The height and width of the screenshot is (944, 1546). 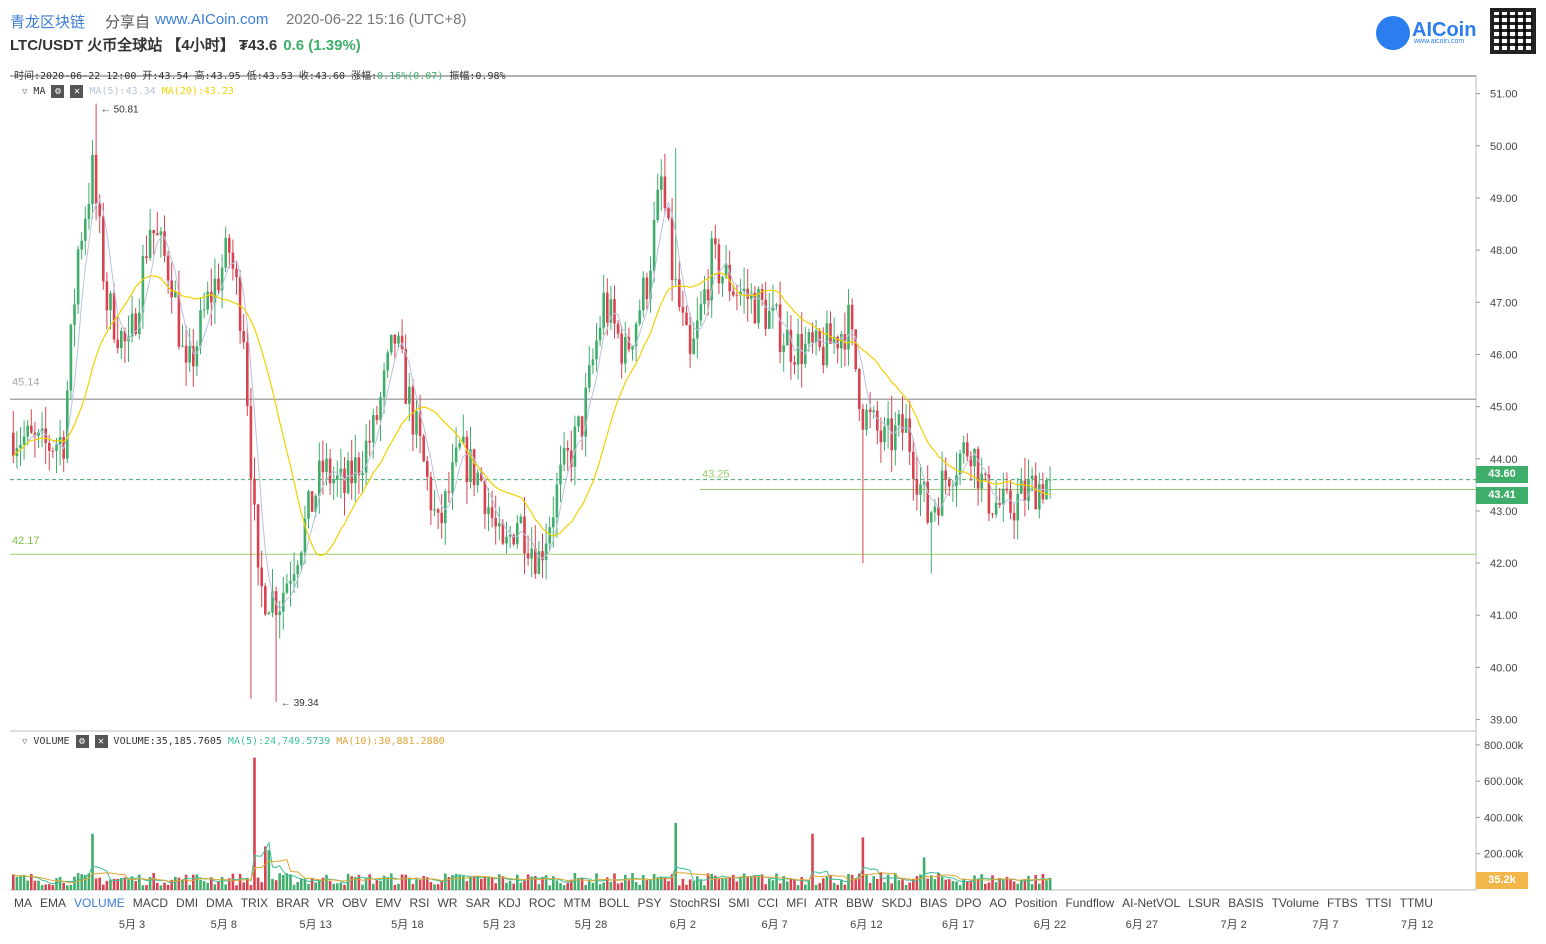 What do you see at coordinates (88, 76) in the screenshot?
I see `ohlc-time: 2020-06-22 12:00` at bounding box center [88, 76].